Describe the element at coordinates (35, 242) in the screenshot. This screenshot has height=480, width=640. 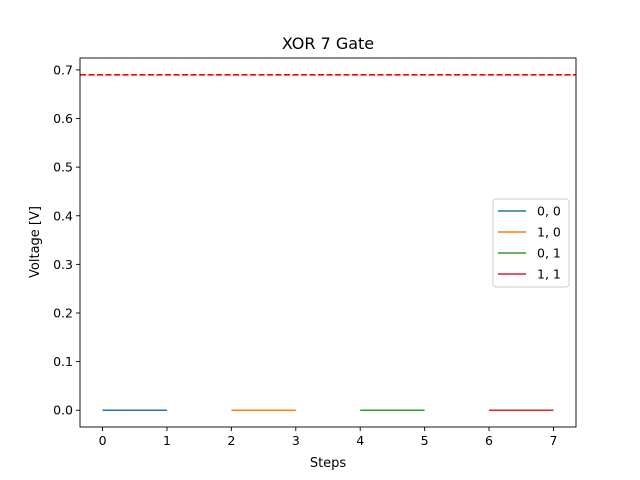
I see `y-axis-label: Voltage [V]` at that location.